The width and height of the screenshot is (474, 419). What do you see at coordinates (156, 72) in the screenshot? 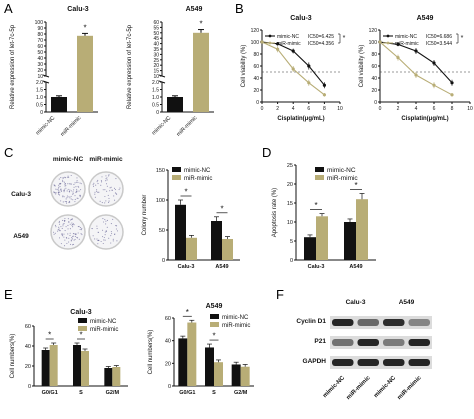
I see `y-tick-label: 15` at bounding box center [156, 72].